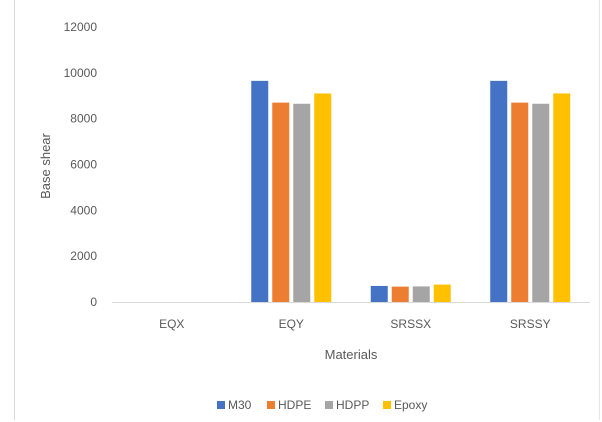 The width and height of the screenshot is (602, 422). I want to click on x-tick-label: SRSSX, so click(410, 324).